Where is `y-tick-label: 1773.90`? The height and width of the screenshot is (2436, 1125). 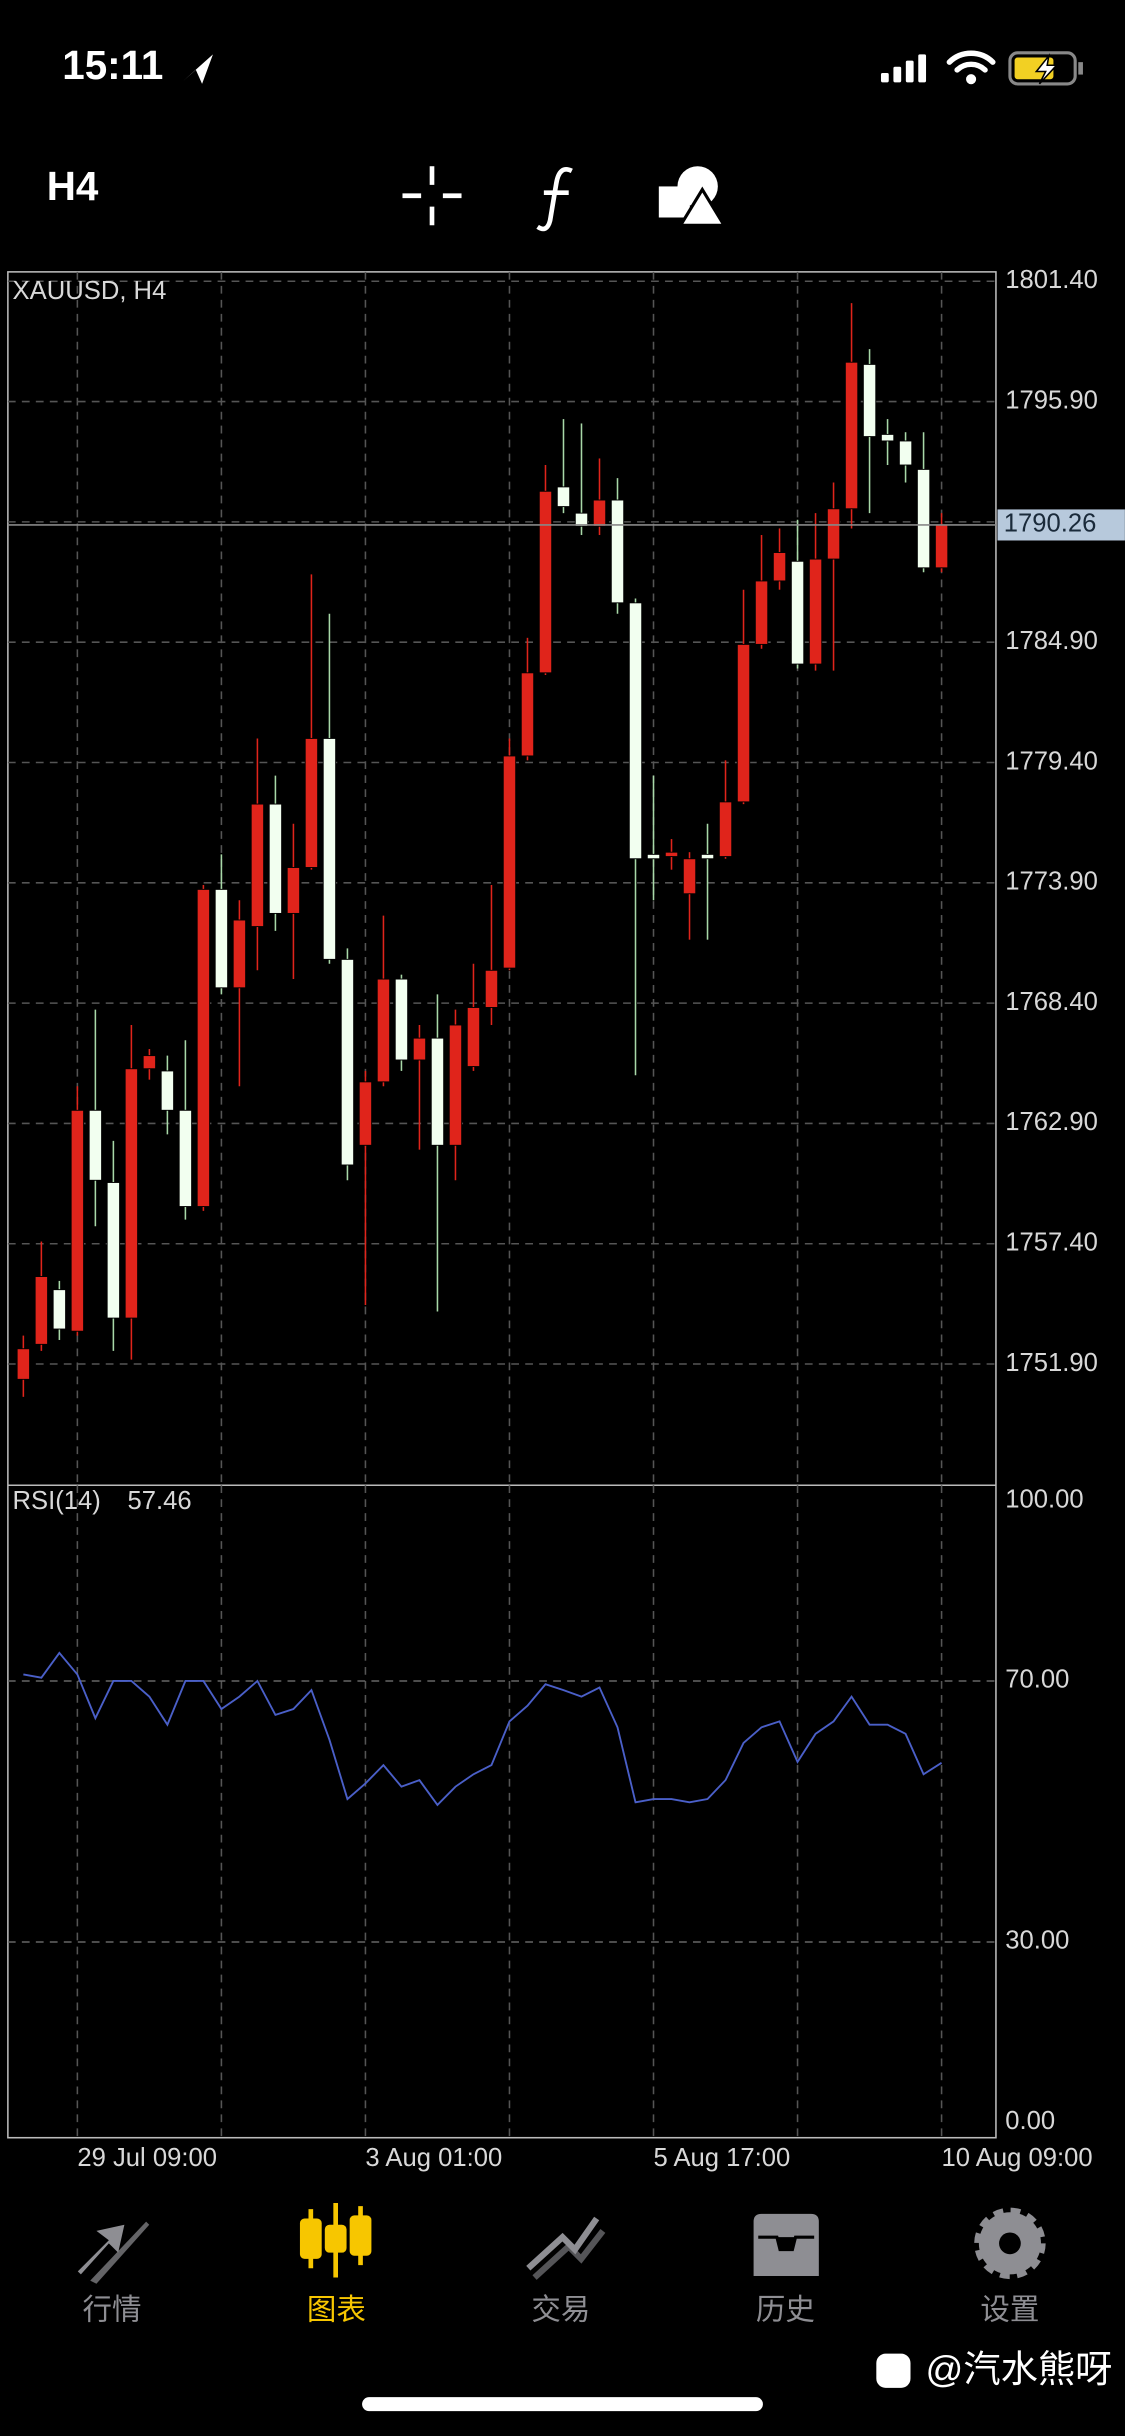 y-tick-label: 1773.90 is located at coordinates (1051, 882).